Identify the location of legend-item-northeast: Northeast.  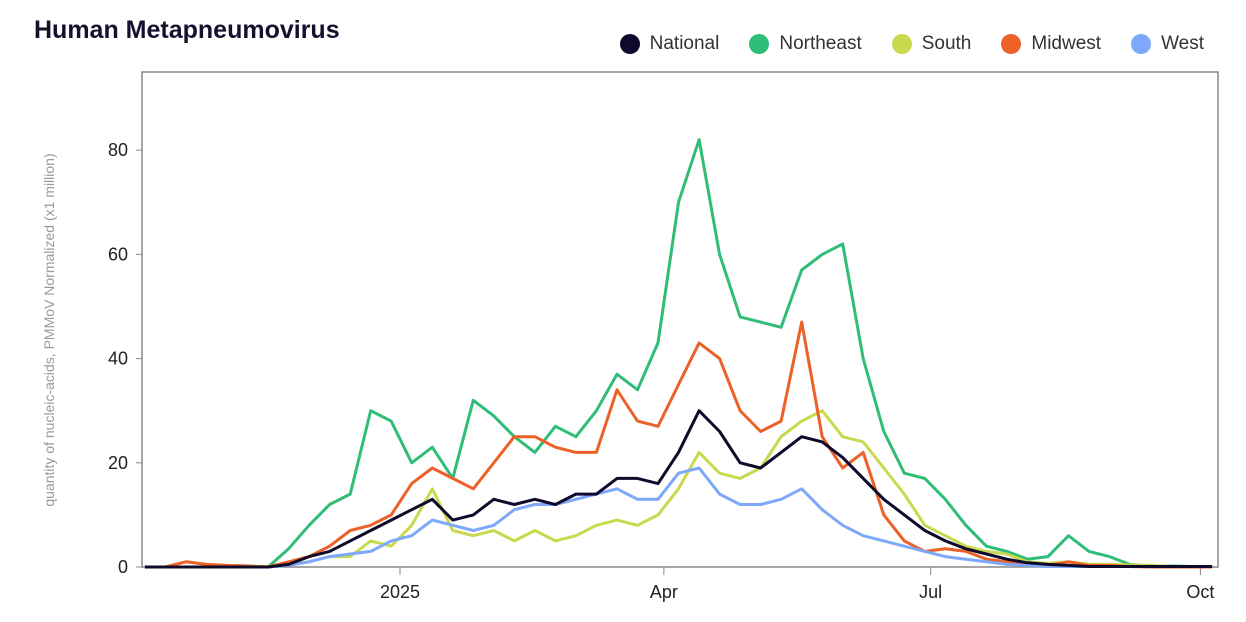
(805, 44).